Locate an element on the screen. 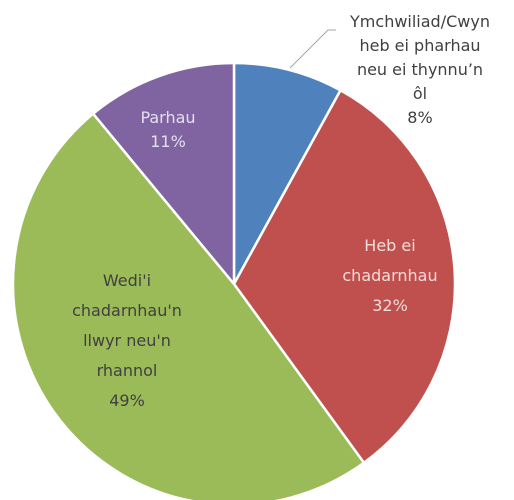 The width and height of the screenshot is (514, 500). label-line: chadarnhau'n is located at coordinates (127, 310).